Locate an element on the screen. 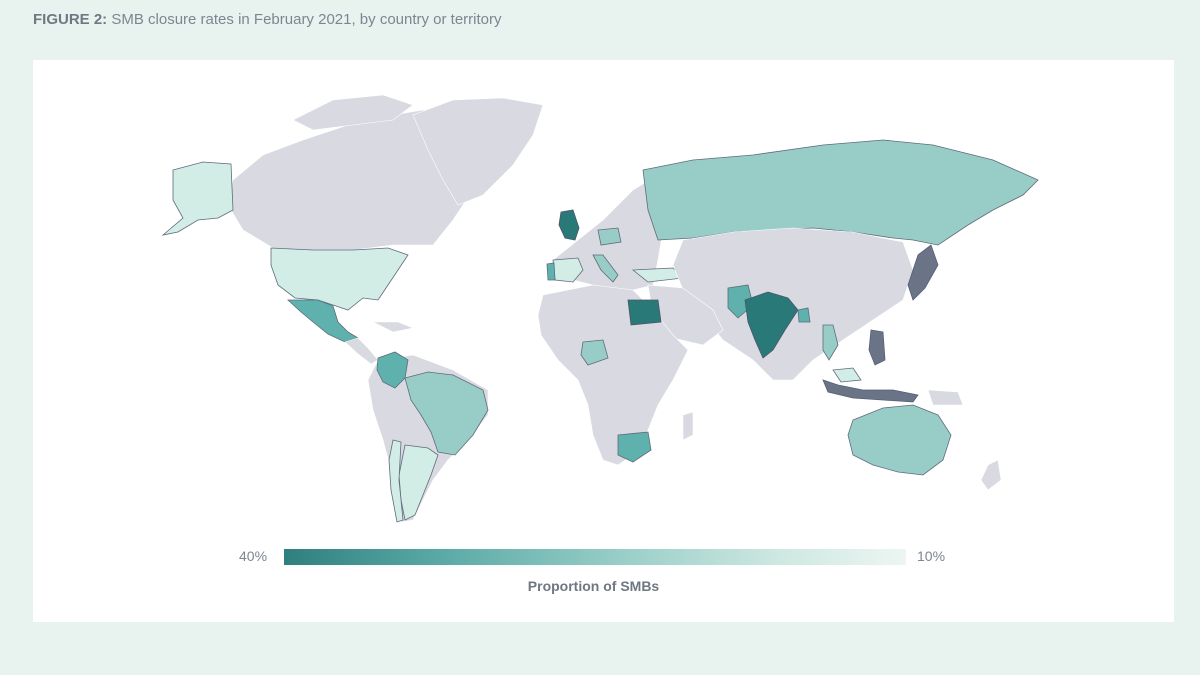 The width and height of the screenshot is (1200, 675). region-japan is located at coordinates (923, 272).